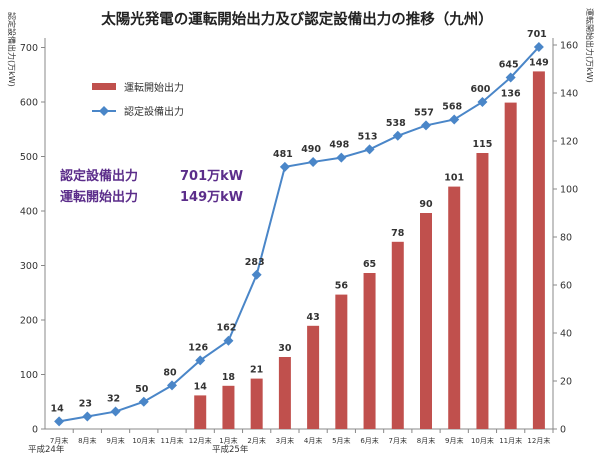 The width and height of the screenshot is (595, 462). What do you see at coordinates (256, 370) in the screenshot?
I see `bar-data-label: 21` at bounding box center [256, 370].